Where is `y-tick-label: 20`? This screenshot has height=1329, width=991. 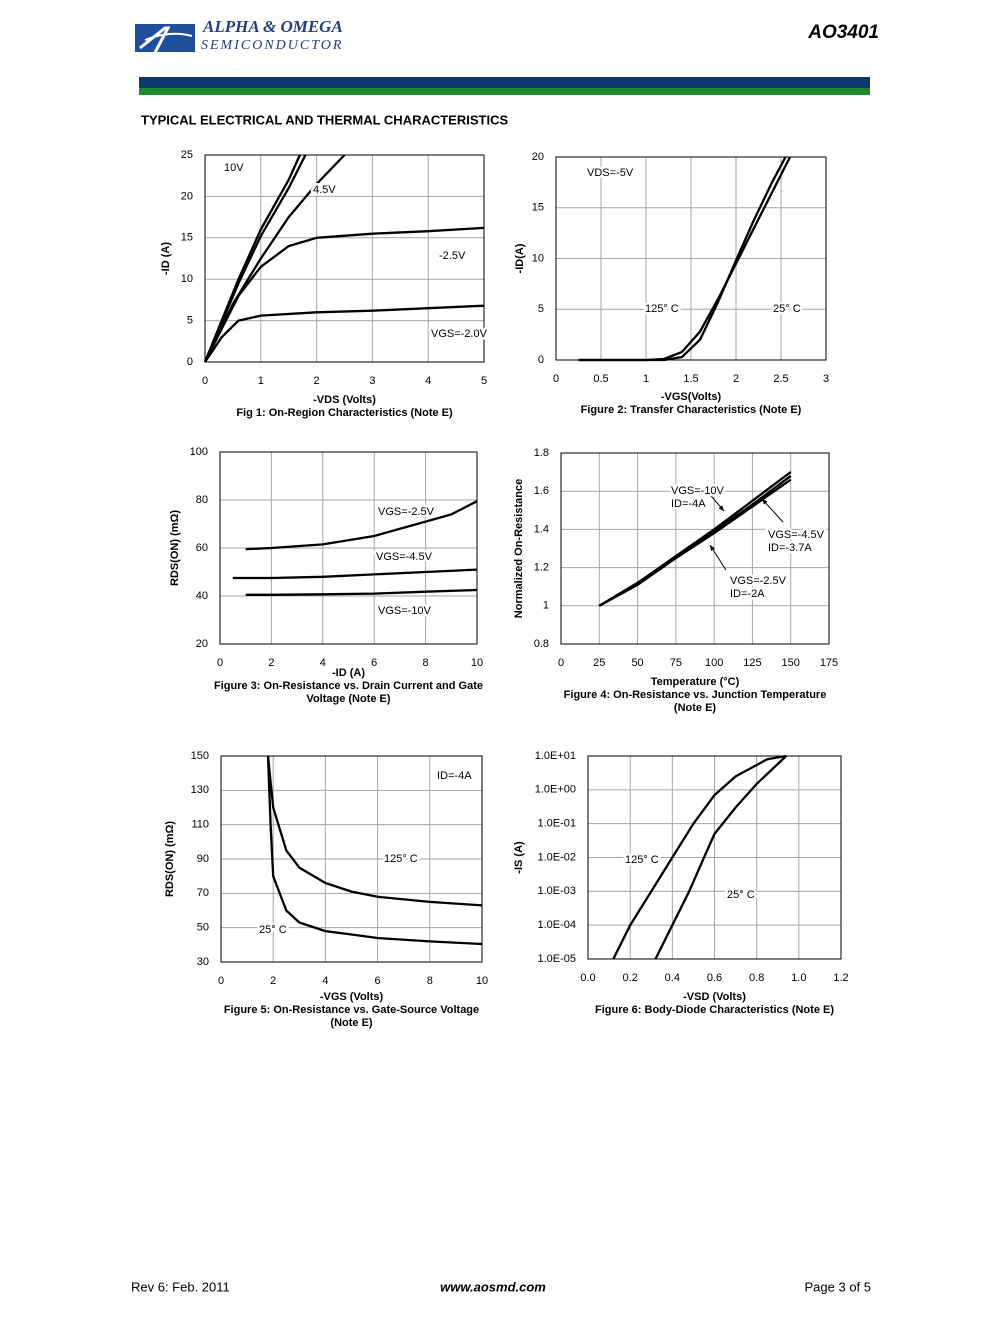
y-tick-label: 20 is located at coordinates (538, 157).